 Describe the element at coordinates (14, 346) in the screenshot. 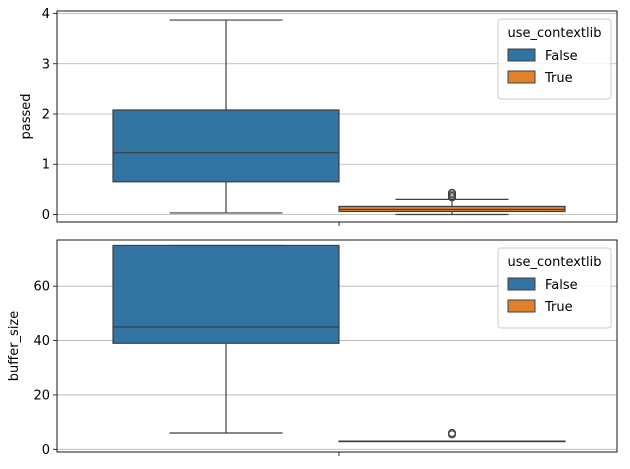

I see `y-axis-label: buffer_size` at that location.